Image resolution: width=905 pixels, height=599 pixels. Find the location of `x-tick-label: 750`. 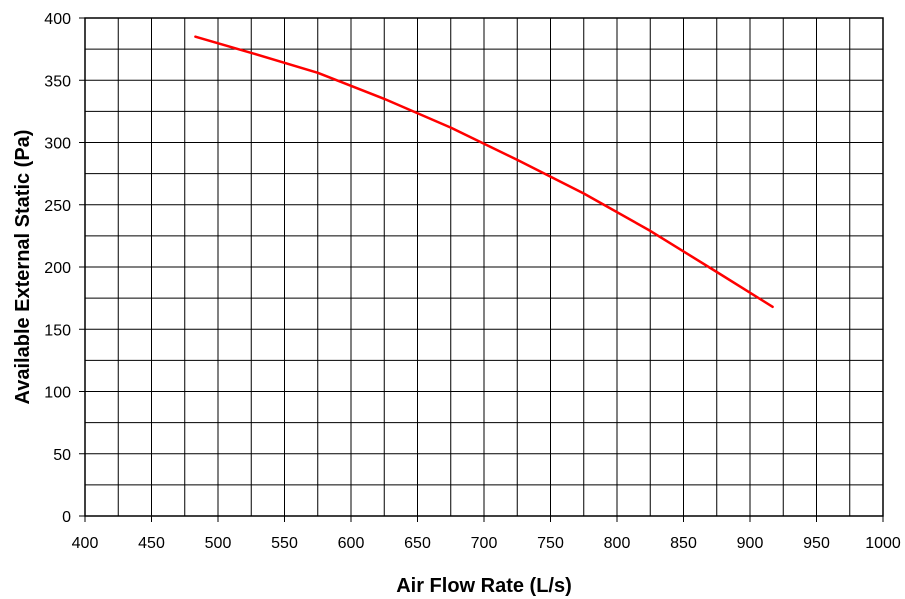

x-tick-label: 750 is located at coordinates (550, 543).